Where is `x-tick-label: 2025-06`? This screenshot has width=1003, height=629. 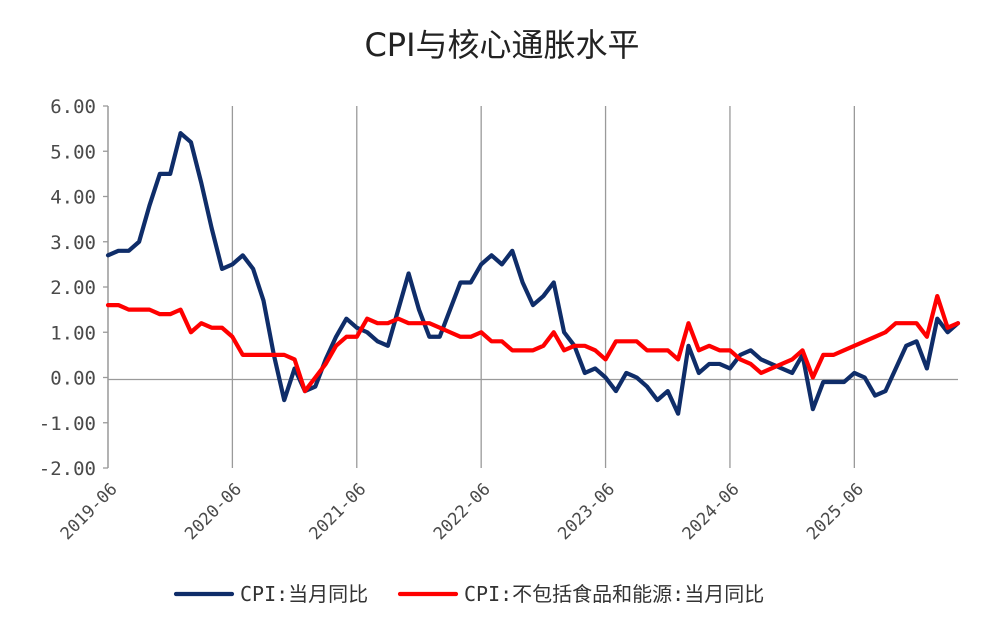
x-tick-label: 2025-06 is located at coordinates (835, 511).